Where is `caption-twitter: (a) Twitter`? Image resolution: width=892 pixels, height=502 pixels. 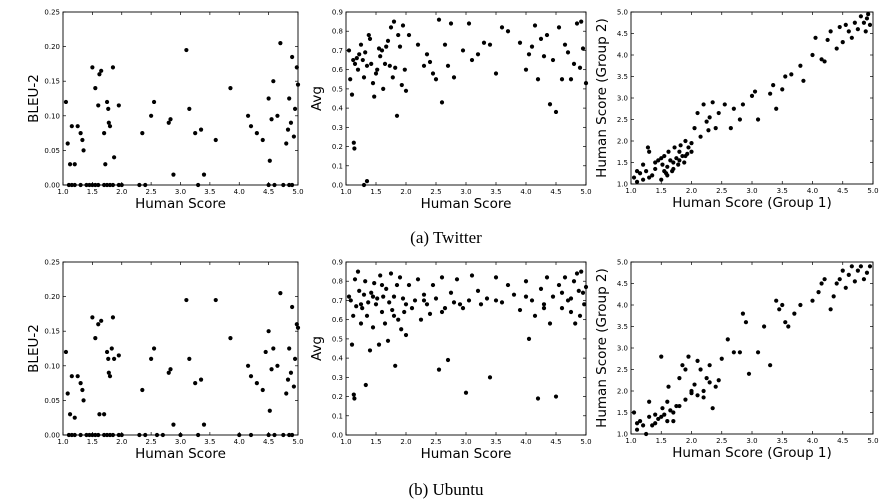 caption-twitter: (a) Twitter is located at coordinates (446, 237).